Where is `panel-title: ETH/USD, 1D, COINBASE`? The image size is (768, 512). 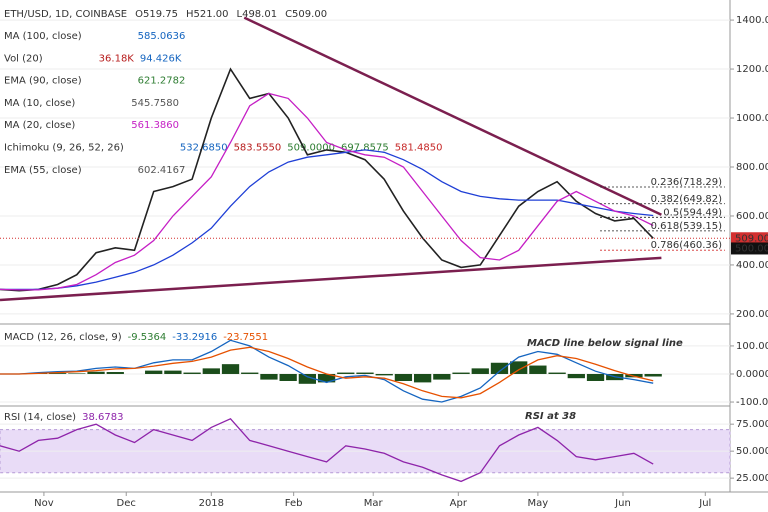 panel-title: ETH/USD, 1D, COINBASE is located at coordinates (65, 14).